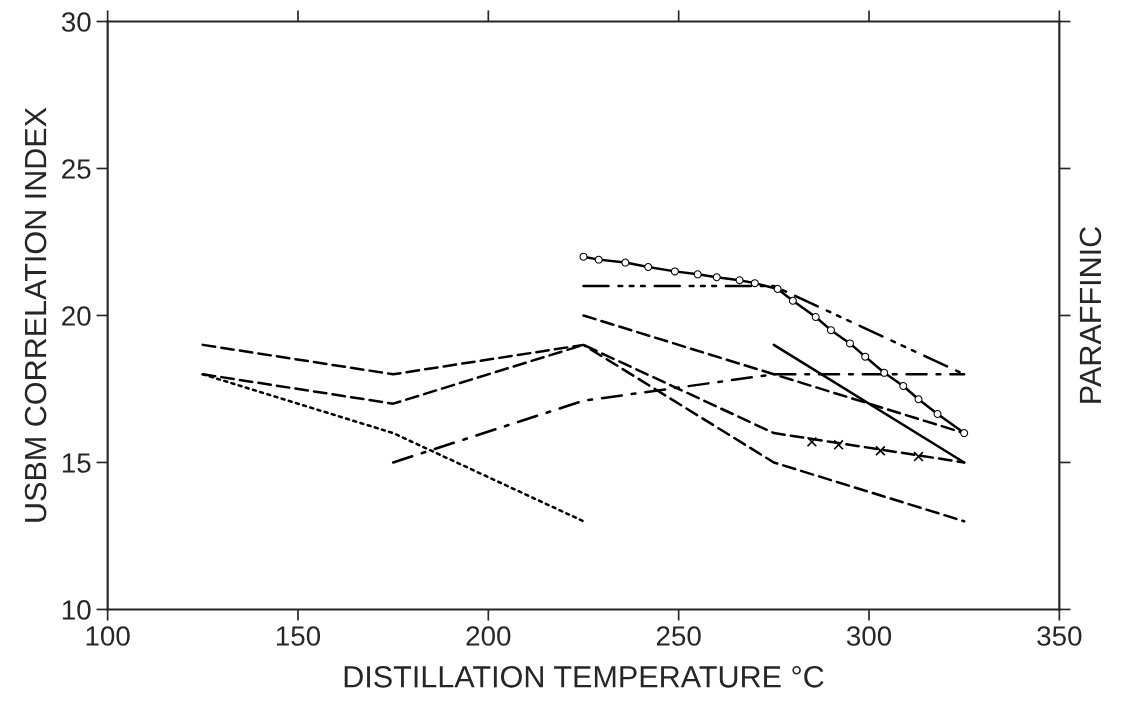 The image size is (1133, 717). Describe the element at coordinates (108, 636) in the screenshot. I see `x-tick-label: 100` at that location.